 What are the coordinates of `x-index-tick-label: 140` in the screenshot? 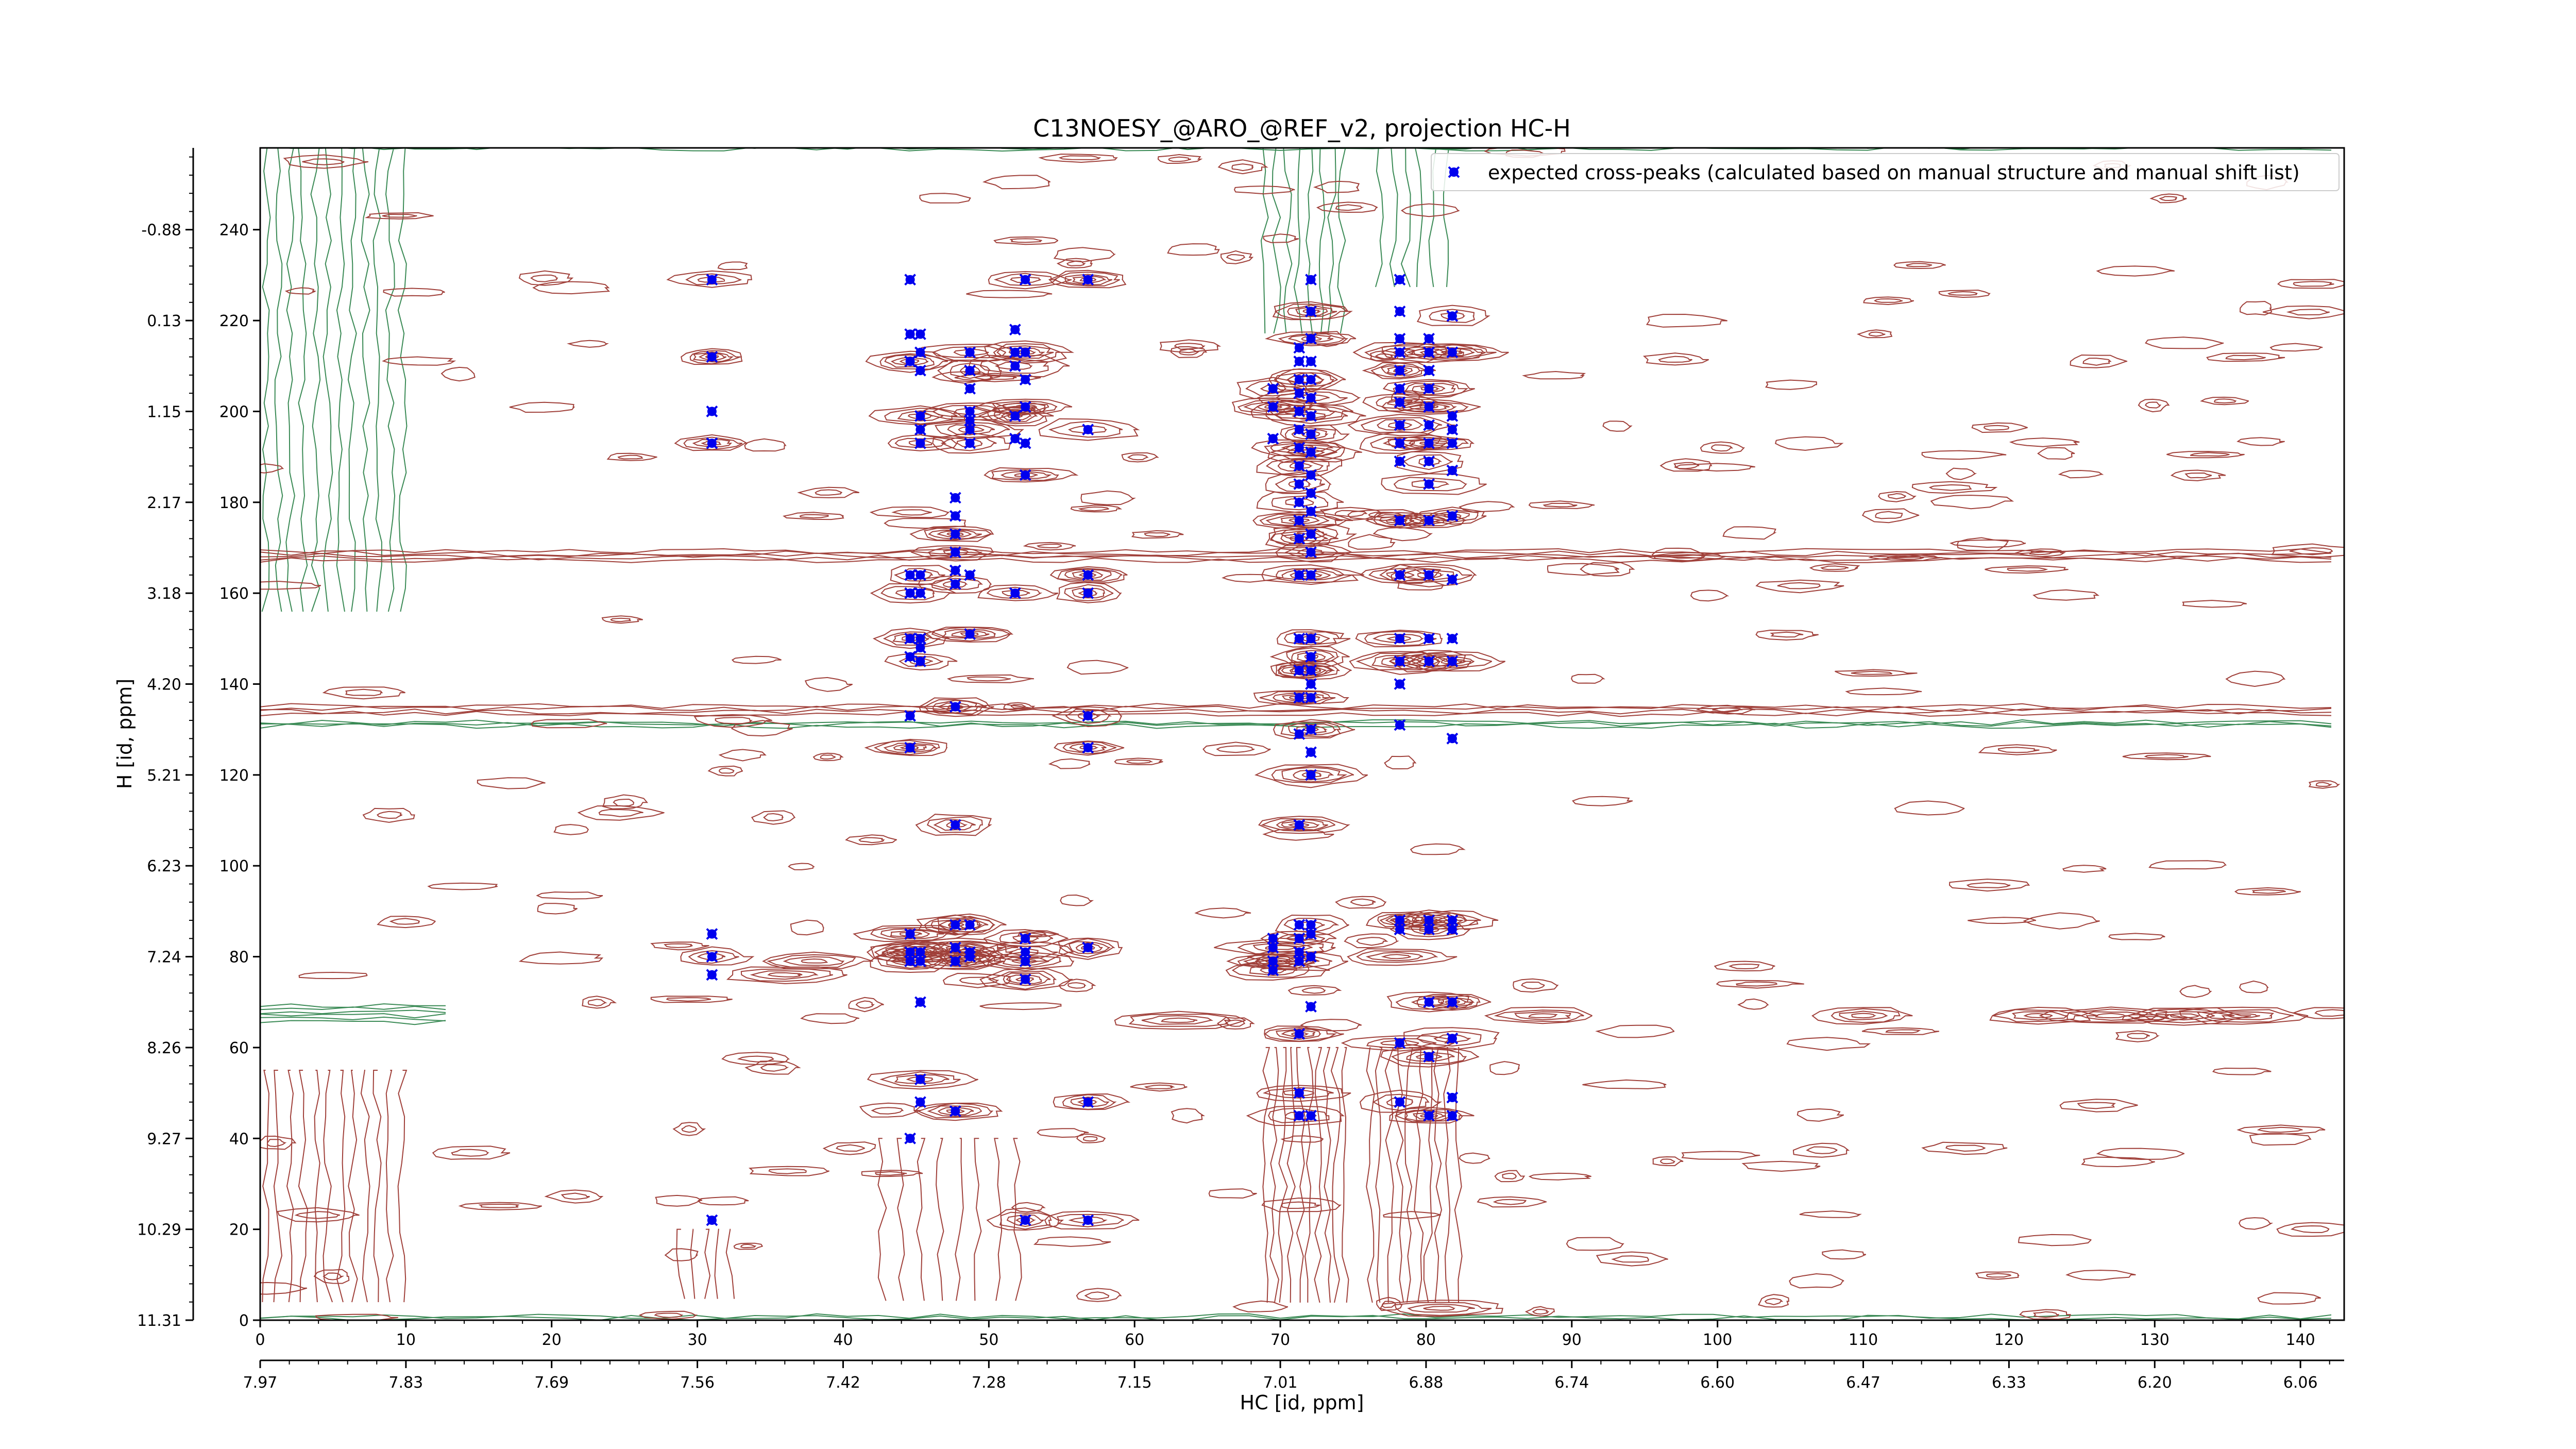 It's located at (2300, 1340).